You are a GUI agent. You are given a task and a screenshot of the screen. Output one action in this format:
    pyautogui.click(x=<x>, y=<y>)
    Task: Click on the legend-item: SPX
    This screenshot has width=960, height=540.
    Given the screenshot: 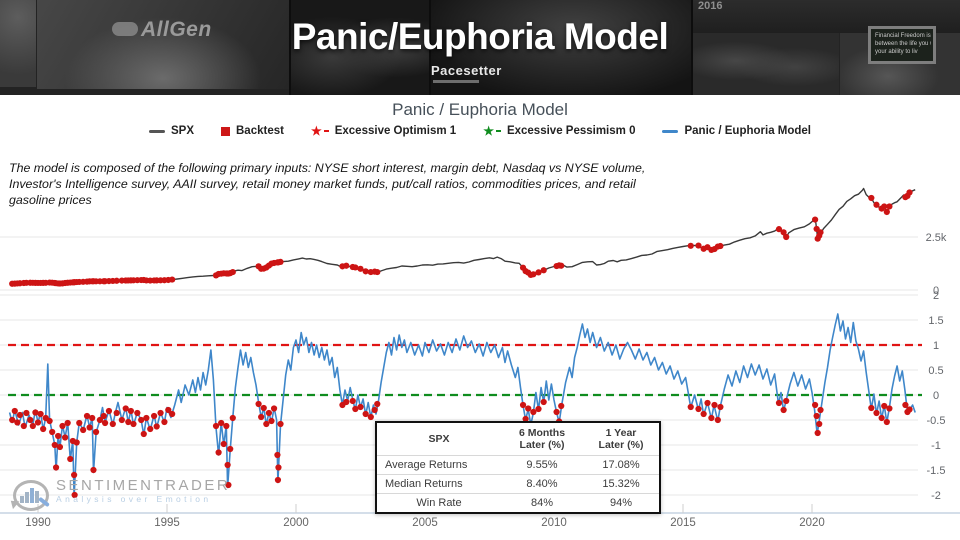 What is the action you would take?
    pyautogui.click(x=171, y=131)
    